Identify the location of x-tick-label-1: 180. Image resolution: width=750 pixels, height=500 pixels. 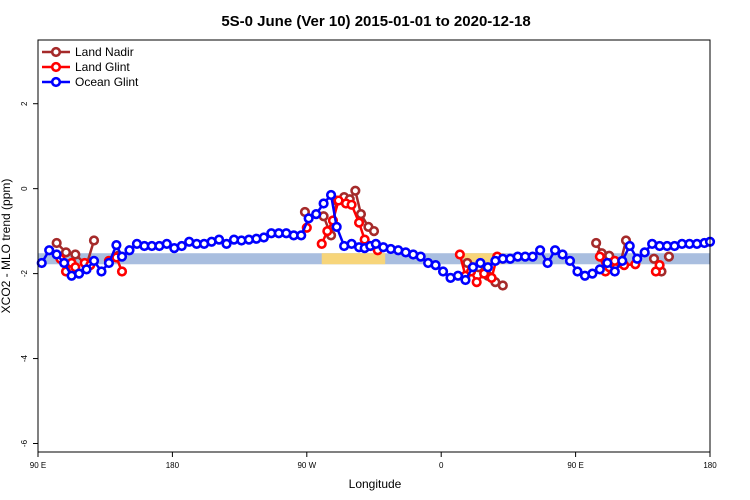
(173, 465).